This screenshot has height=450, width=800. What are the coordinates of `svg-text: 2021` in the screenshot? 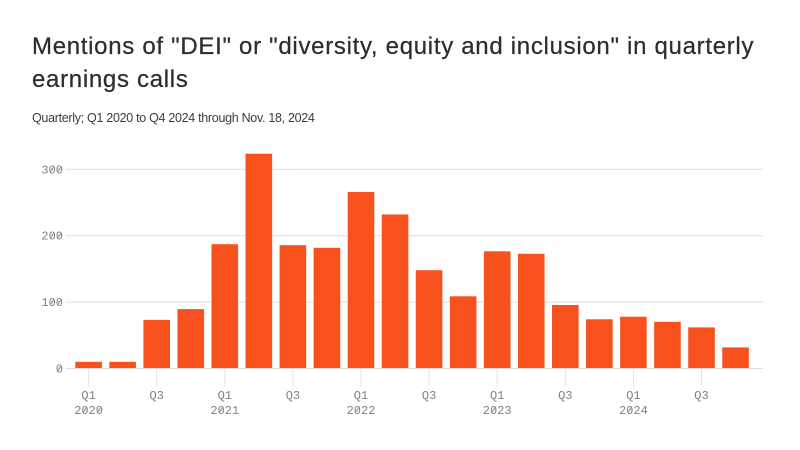 It's located at (224, 411).